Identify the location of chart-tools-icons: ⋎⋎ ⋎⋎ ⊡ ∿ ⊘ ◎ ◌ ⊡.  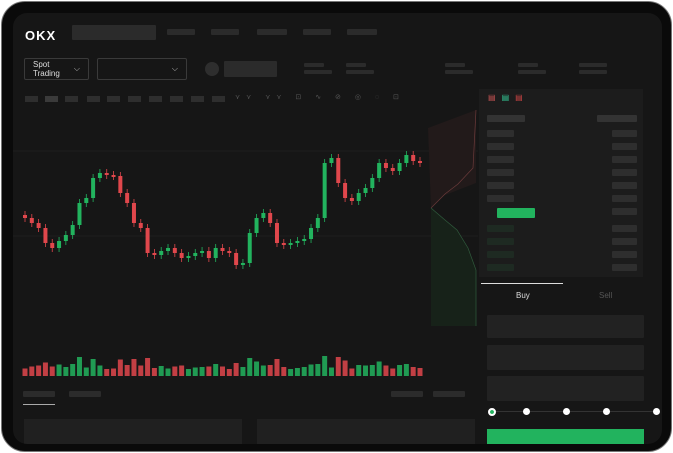
(320, 97).